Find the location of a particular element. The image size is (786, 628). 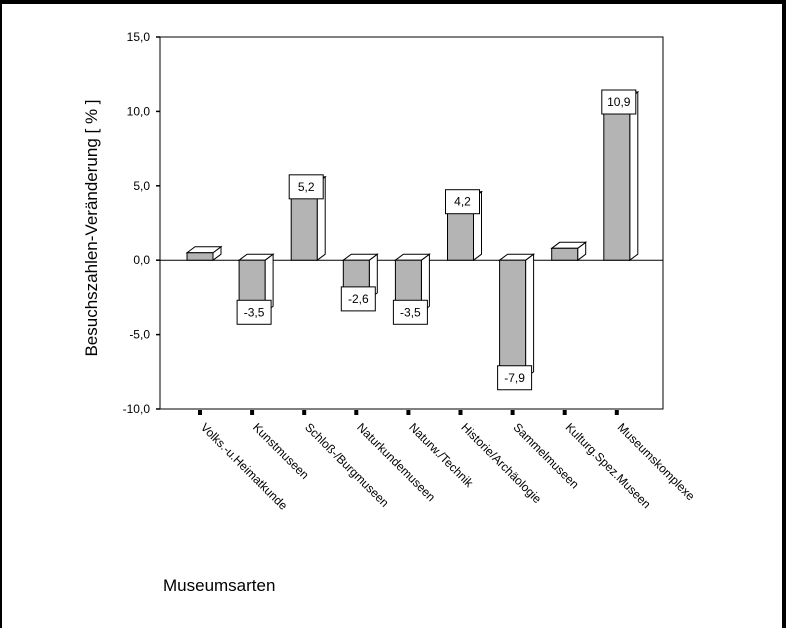

y-tick-label: 10,0 is located at coordinates (139, 111).